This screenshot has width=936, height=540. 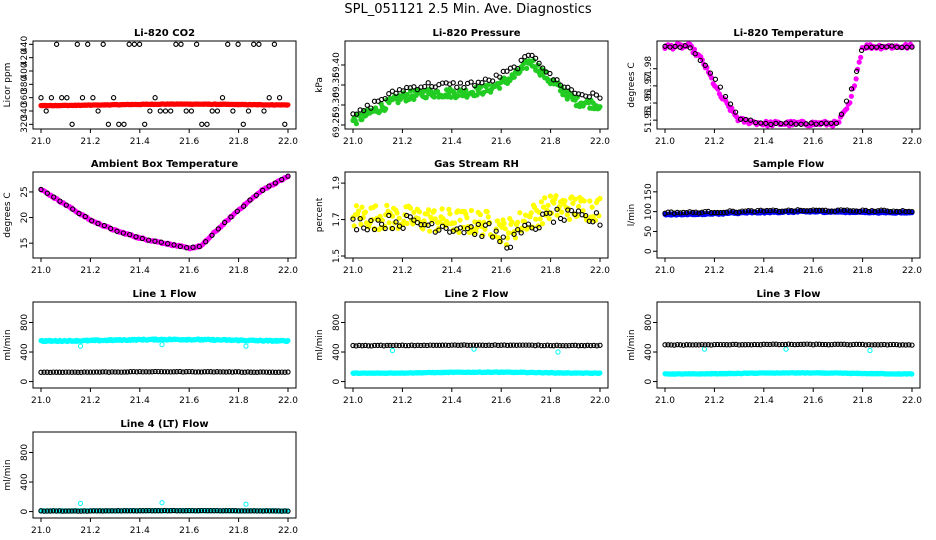 I want to click on y-tick-label: 800, so click(x=25, y=322).